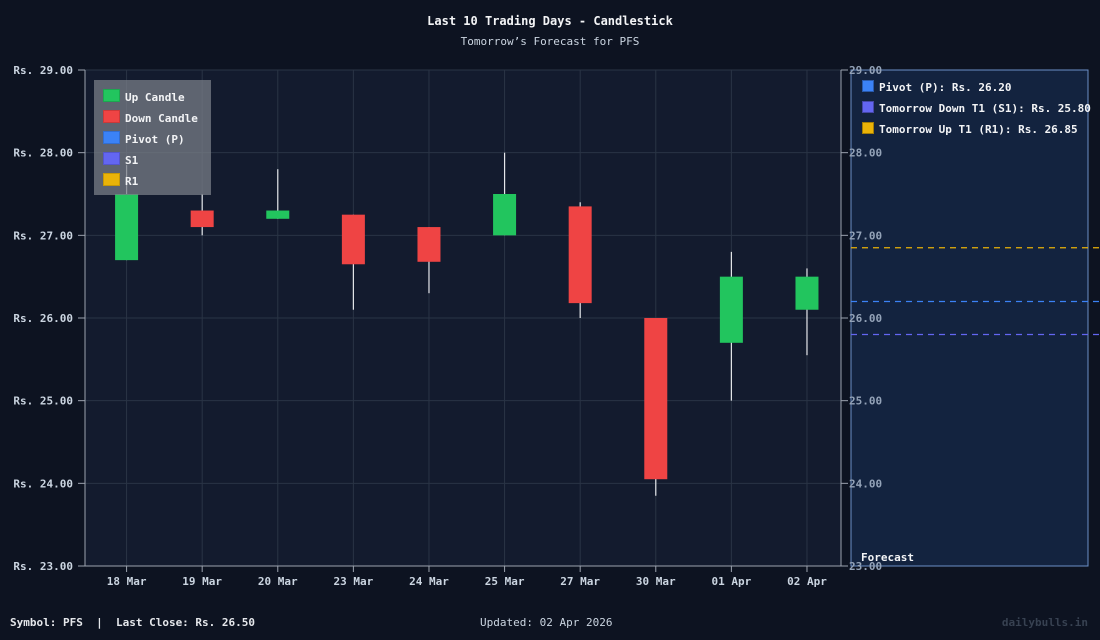 This screenshot has height=640, width=1100. What do you see at coordinates (732, 581) in the screenshot?
I see `x-tick-label: 01 Apr` at bounding box center [732, 581].